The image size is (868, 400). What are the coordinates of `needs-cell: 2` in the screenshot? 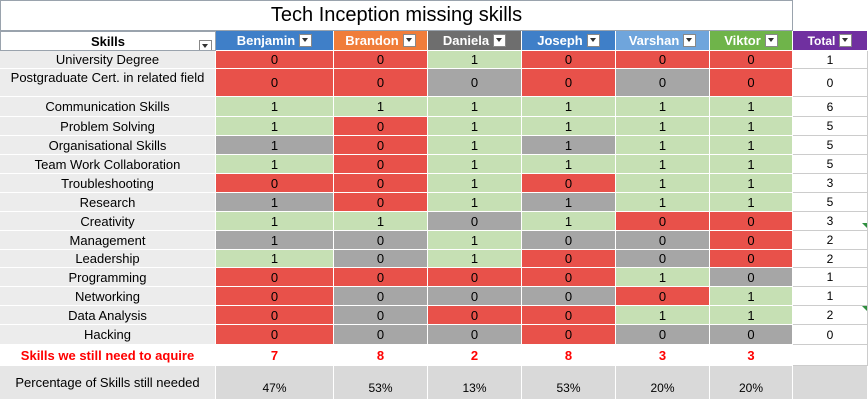 It's located at (475, 355).